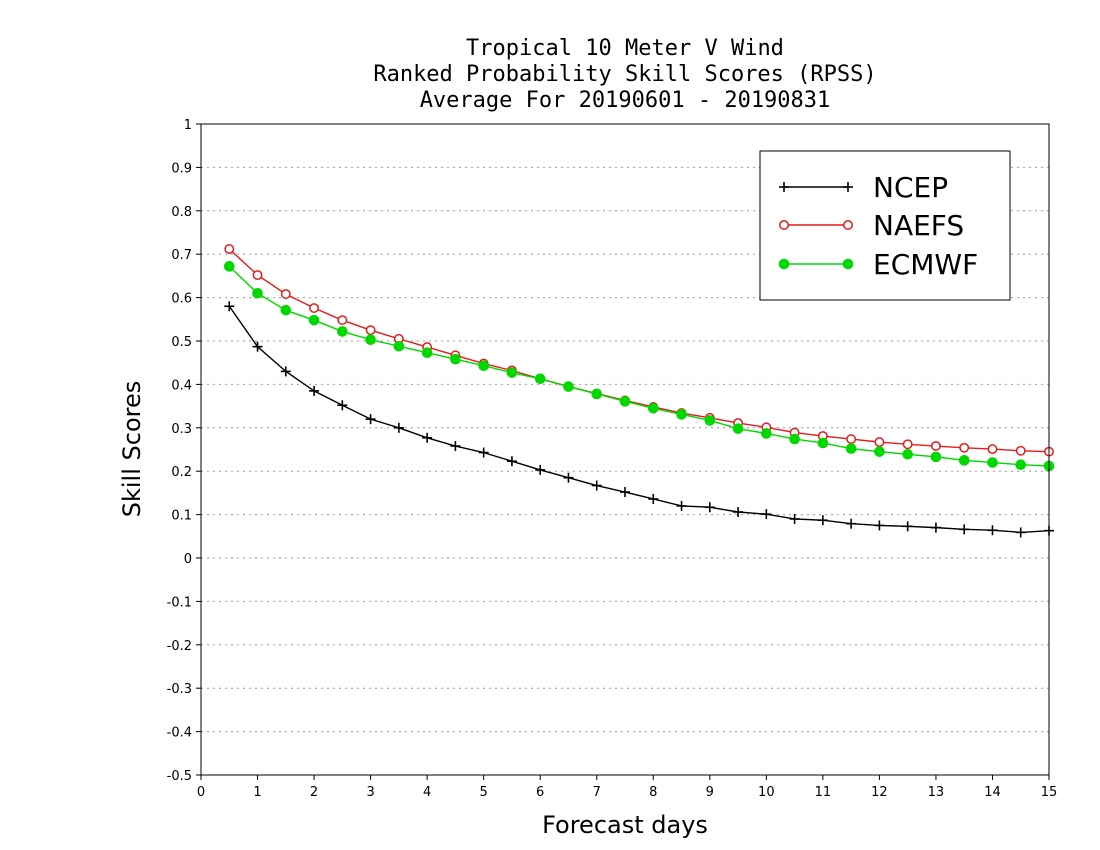 This screenshot has width=1100, height=850. What do you see at coordinates (918, 225) in the screenshot?
I see `legend-label-naefs: NAEFS` at bounding box center [918, 225].